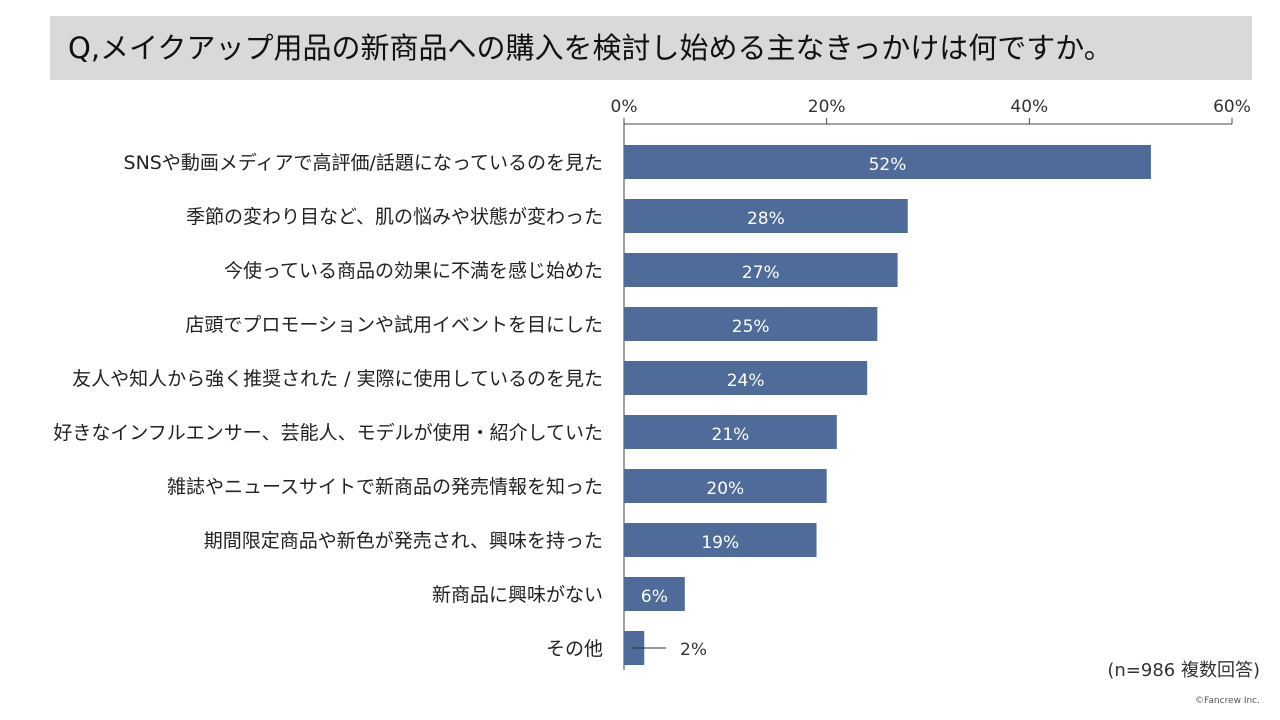 Image resolution: width=1280 pixels, height=720 pixels. I want to click on data-label: 19%, so click(720, 543).